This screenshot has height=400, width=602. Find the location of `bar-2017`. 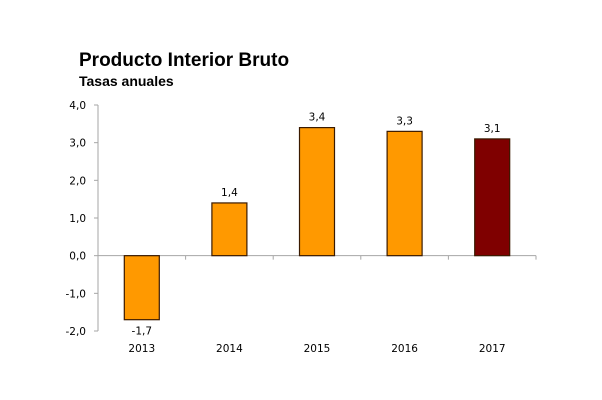

bar-2017 is located at coordinates (492, 197).